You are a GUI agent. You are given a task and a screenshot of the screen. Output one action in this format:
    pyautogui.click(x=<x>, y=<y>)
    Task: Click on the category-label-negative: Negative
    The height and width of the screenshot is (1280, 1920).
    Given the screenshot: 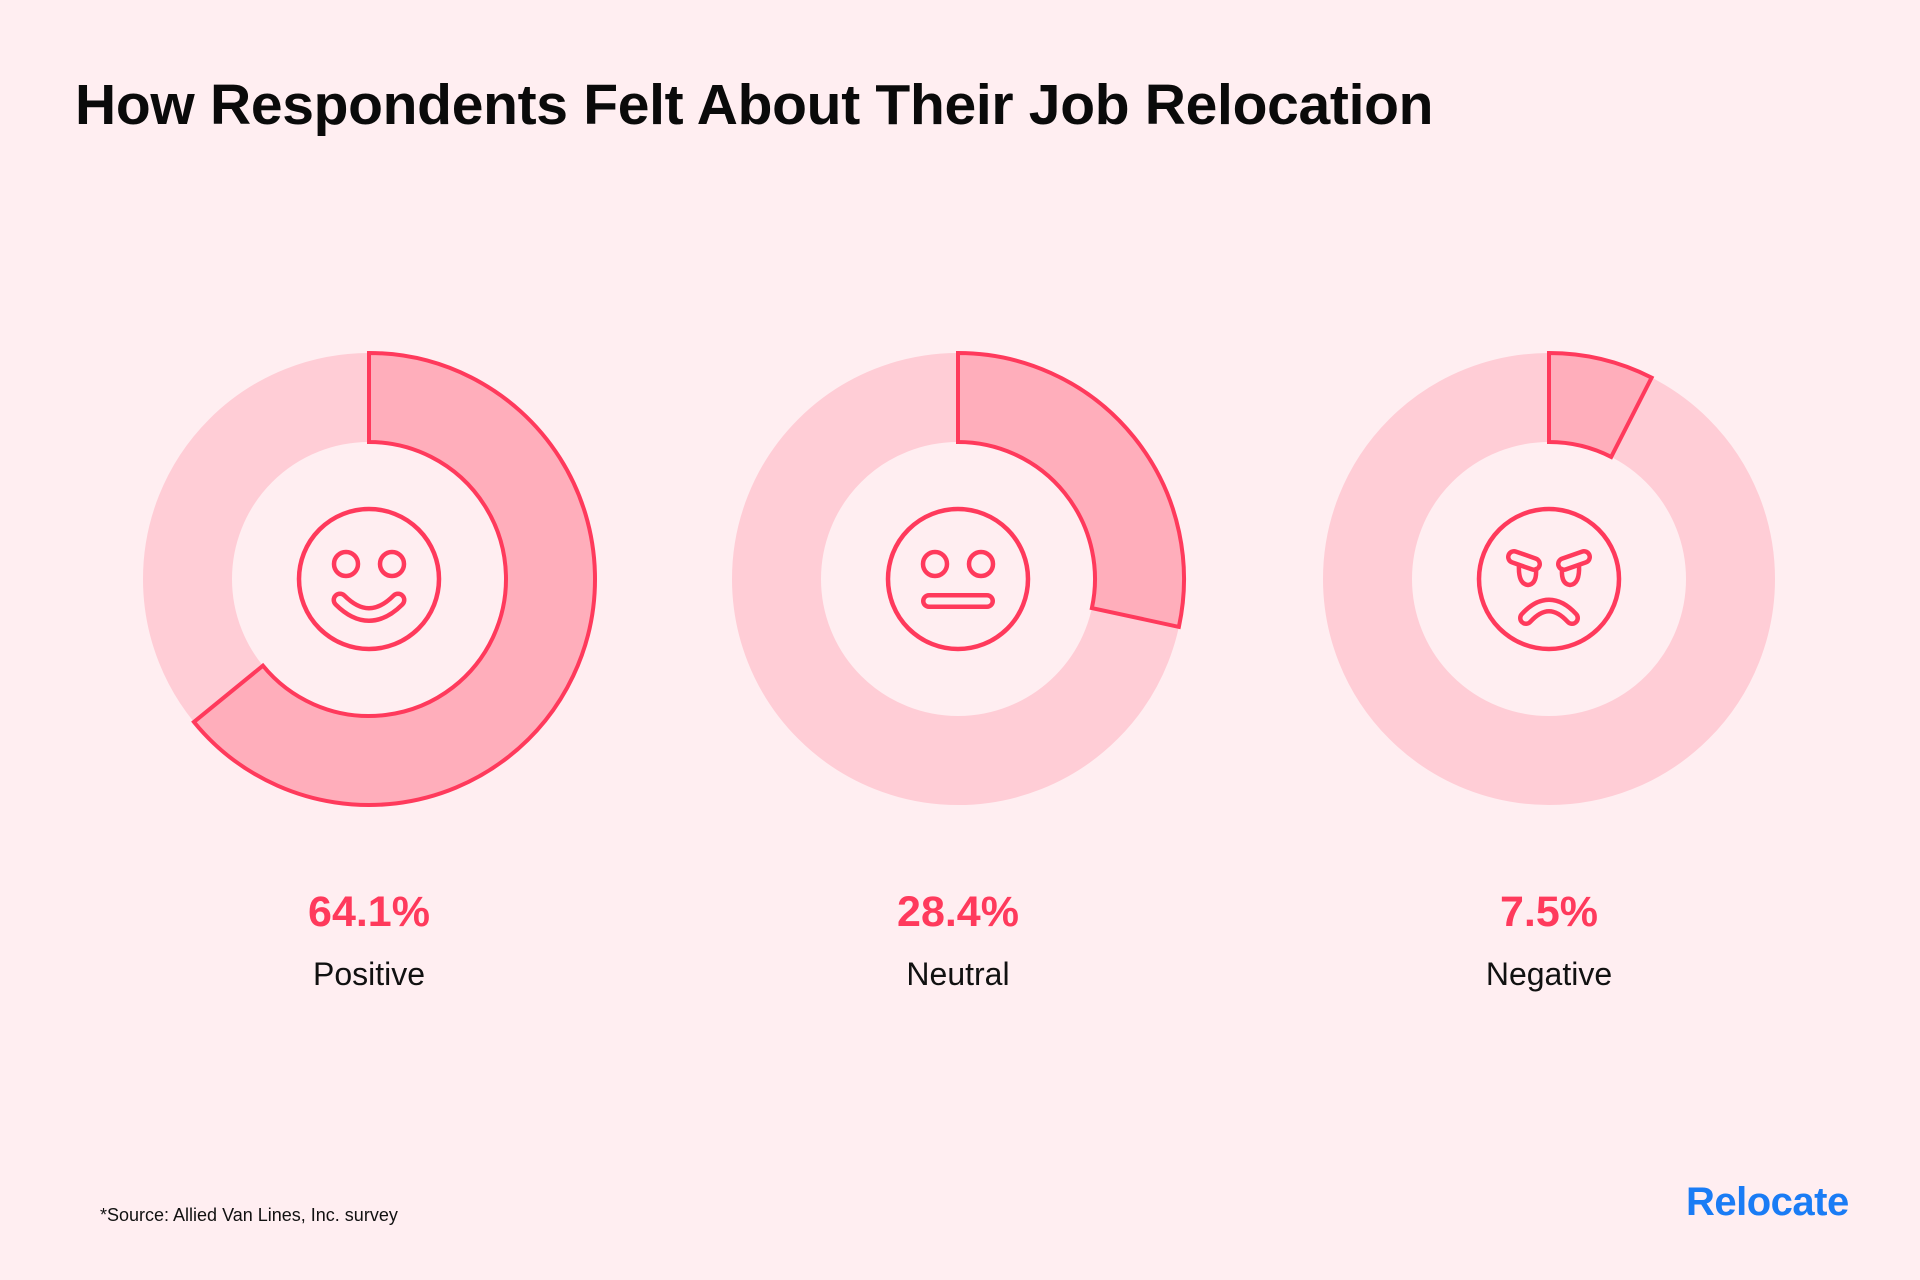 What is the action you would take?
    pyautogui.click(x=1549, y=974)
    